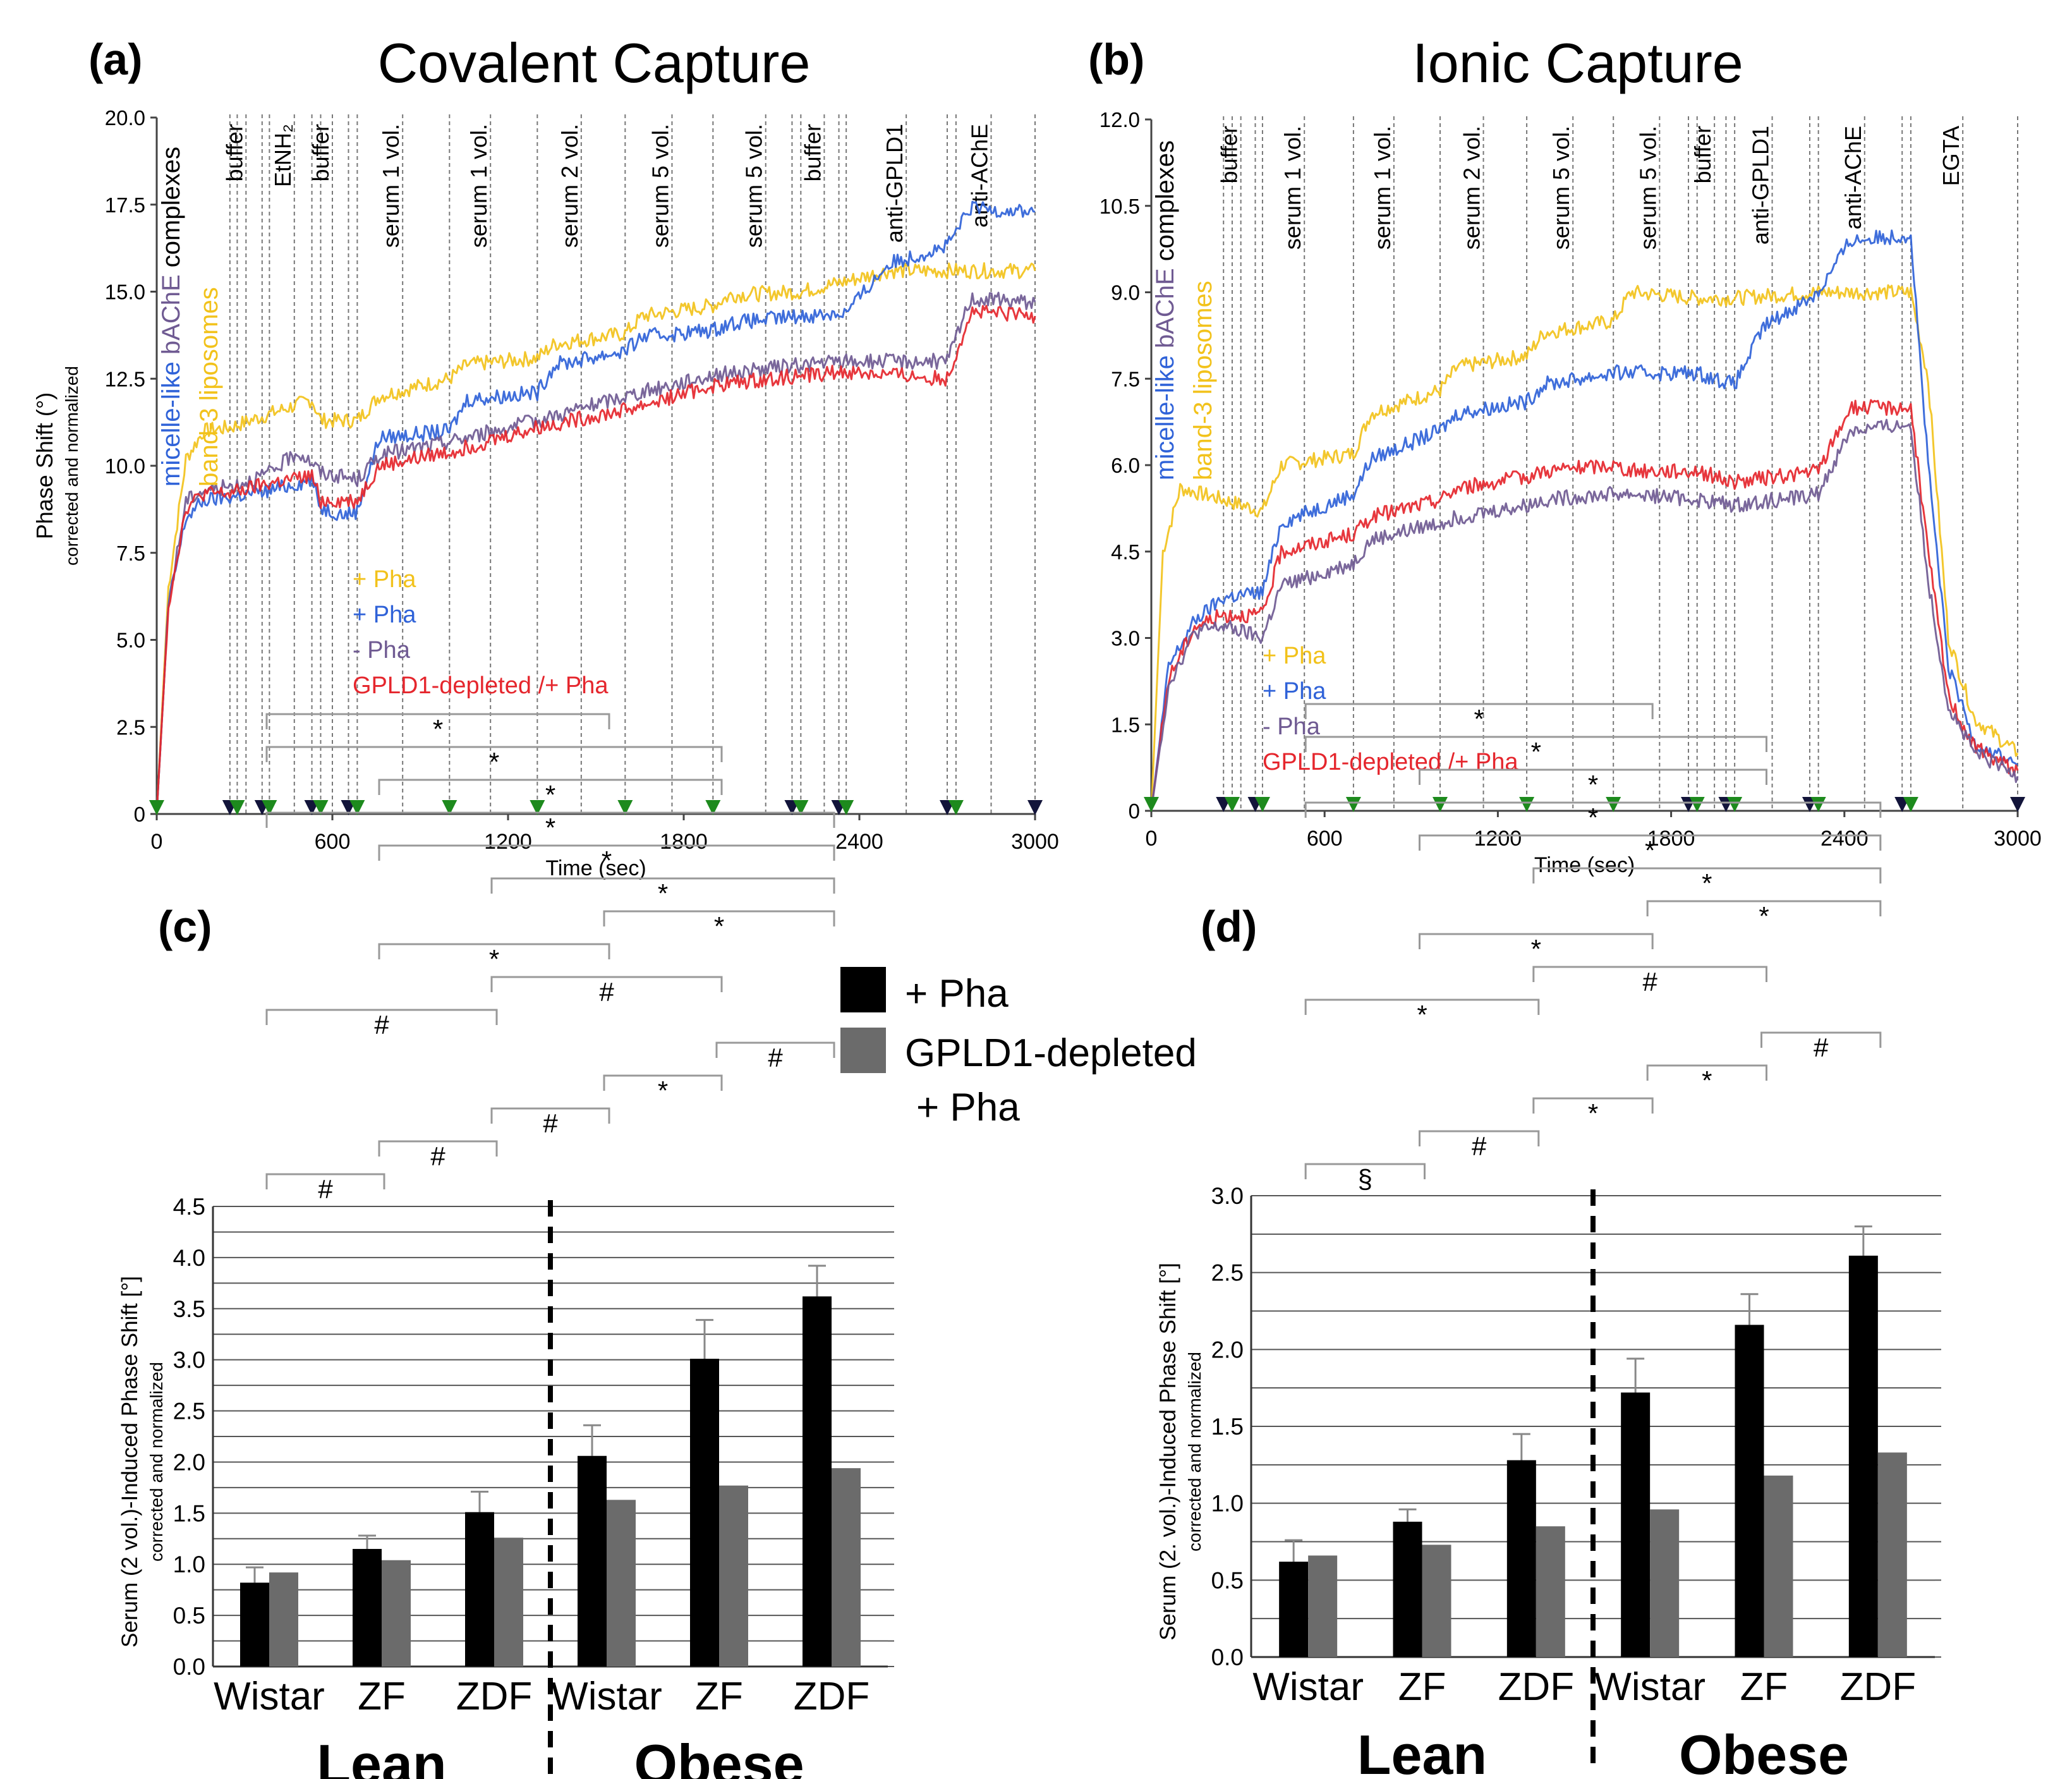 The width and height of the screenshot is (2072, 1779). I want to click on y-tick-label: 15.0, so click(125, 292).